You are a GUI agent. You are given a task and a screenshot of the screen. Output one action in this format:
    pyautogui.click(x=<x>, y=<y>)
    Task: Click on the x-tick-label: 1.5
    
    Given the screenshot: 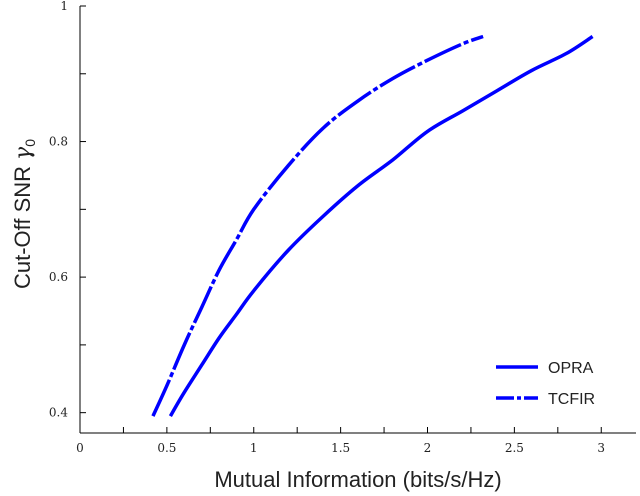 What is the action you would take?
    pyautogui.click(x=340, y=448)
    